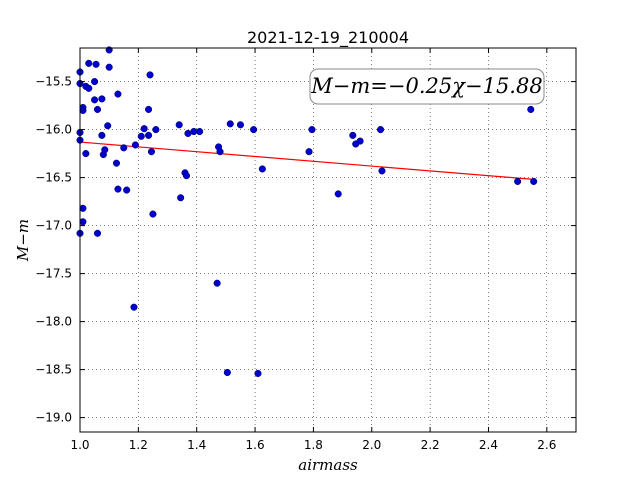  Describe the element at coordinates (23, 240) in the screenshot. I see `y-axis-label: M−m` at that location.